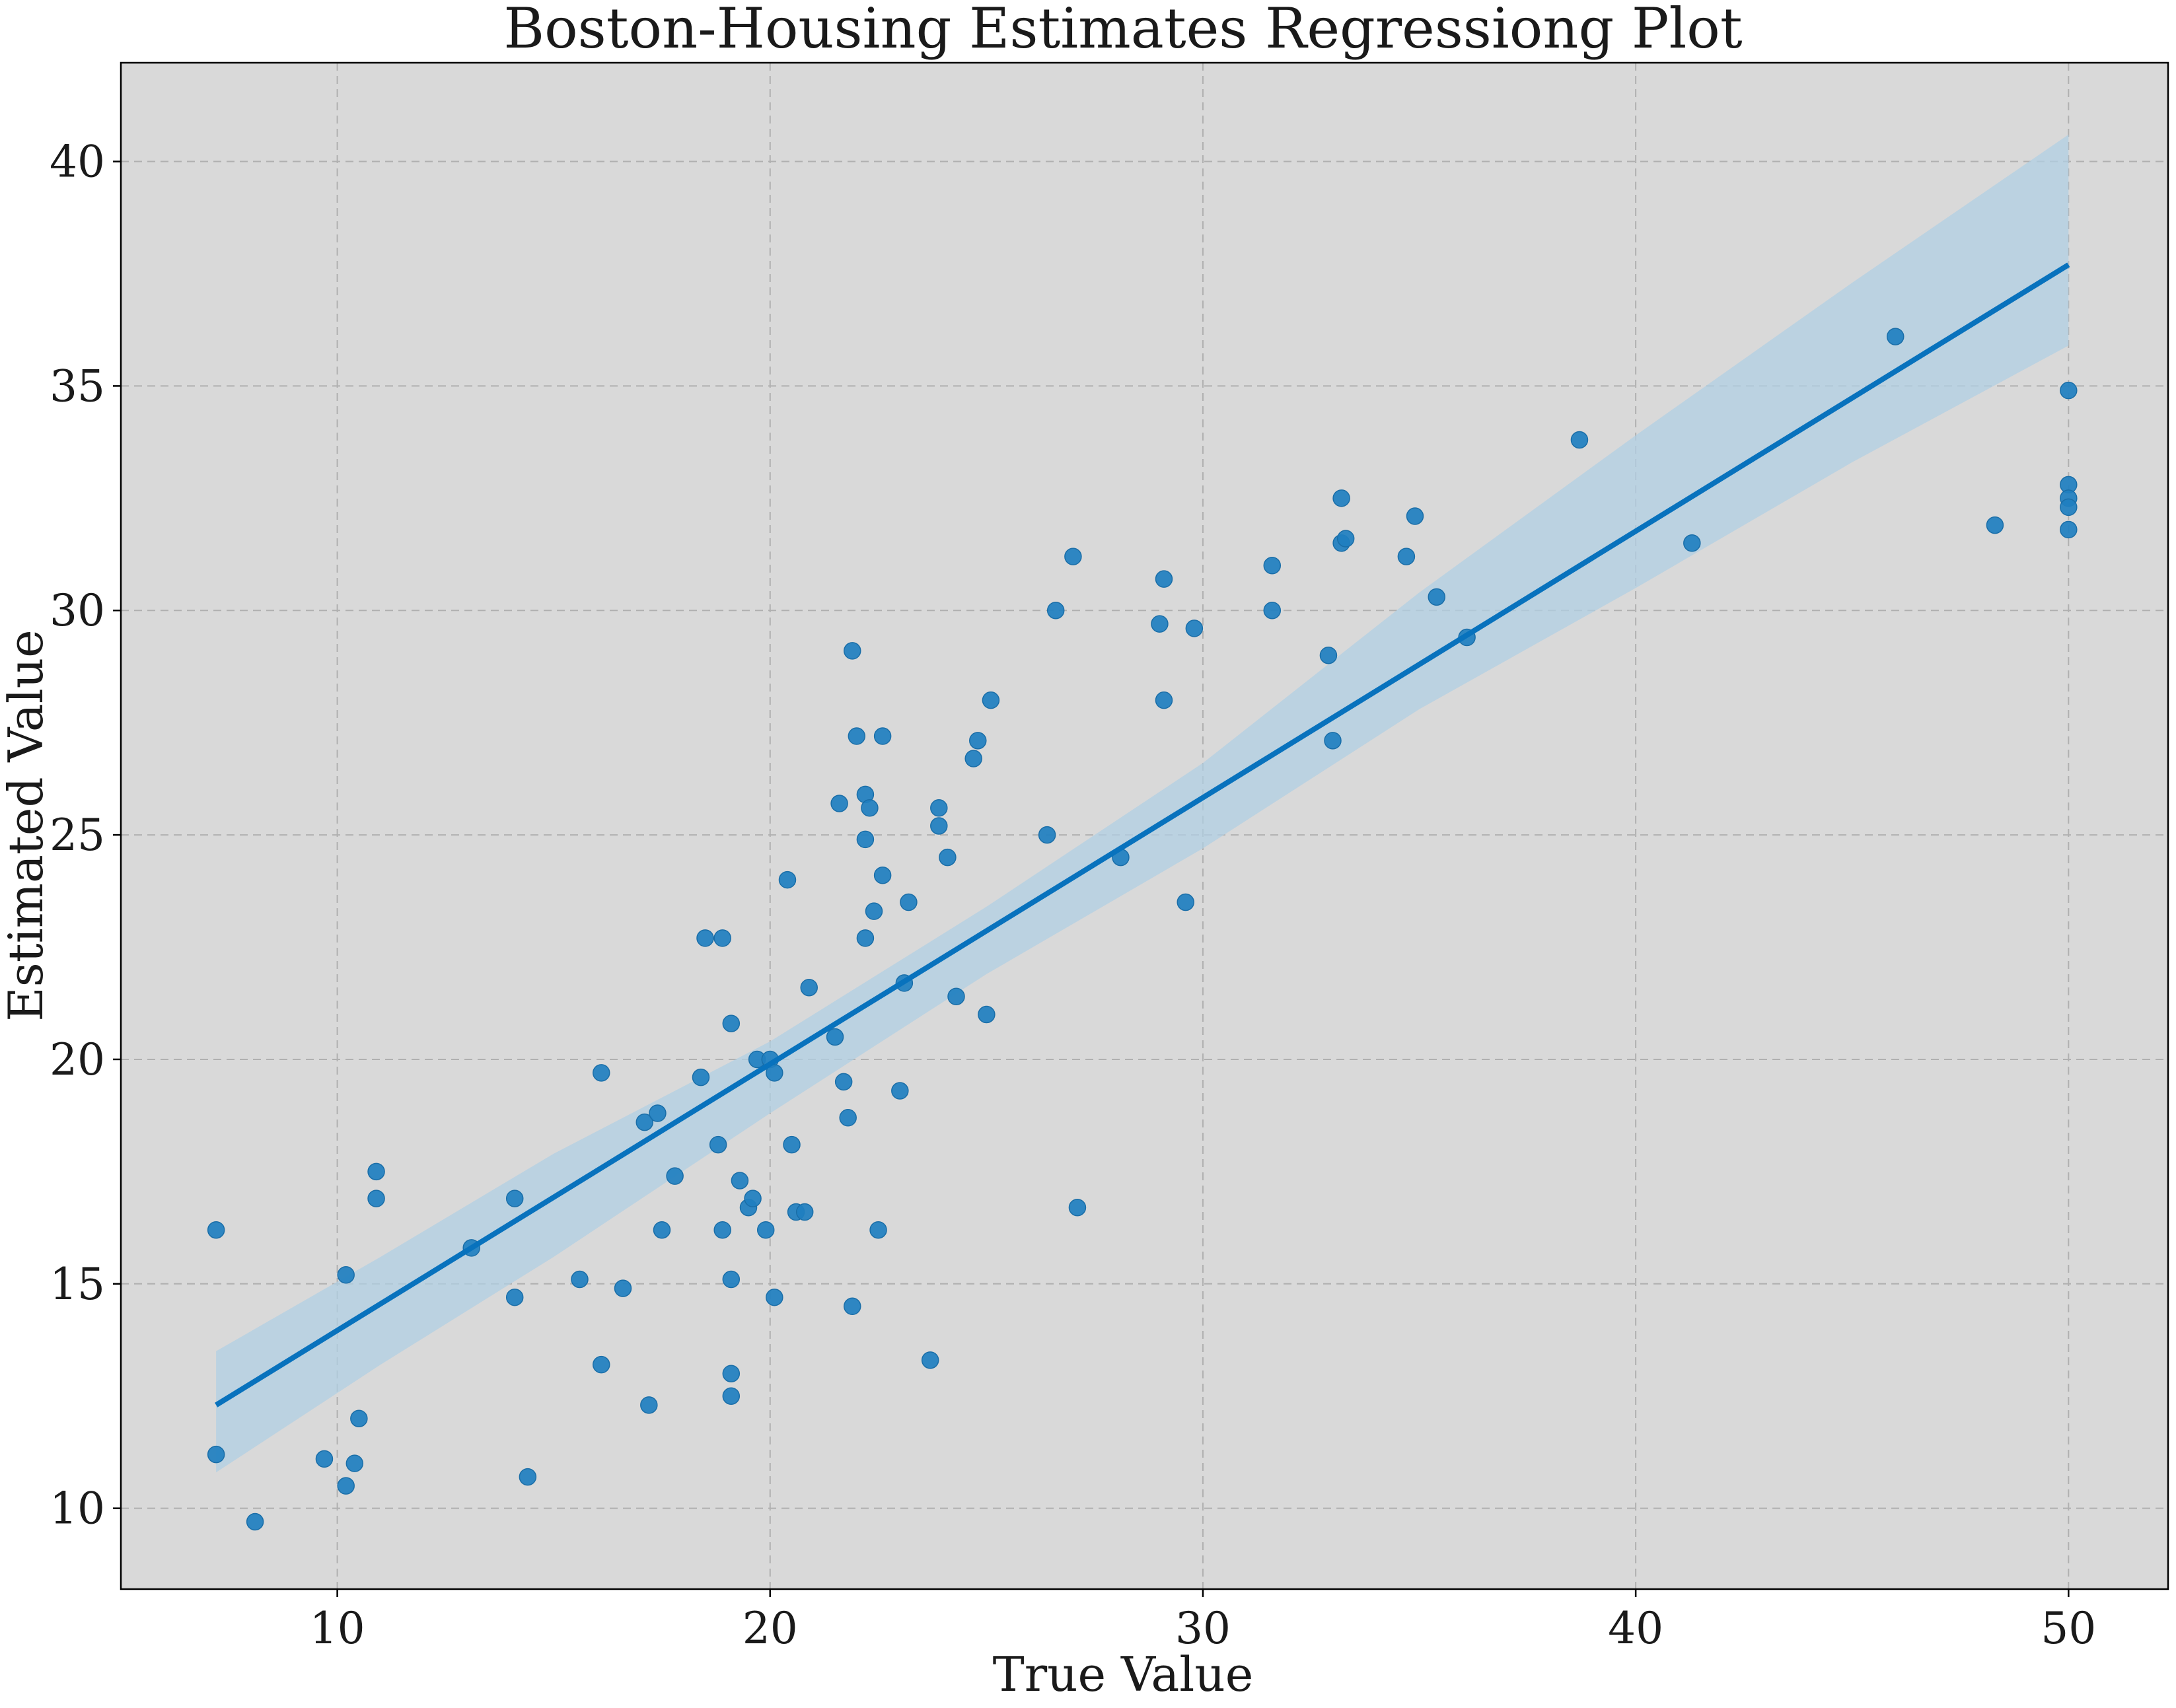 This screenshot has height=1708, width=2176. What do you see at coordinates (77, 610) in the screenshot?
I see `y-tick-label: 30` at bounding box center [77, 610].